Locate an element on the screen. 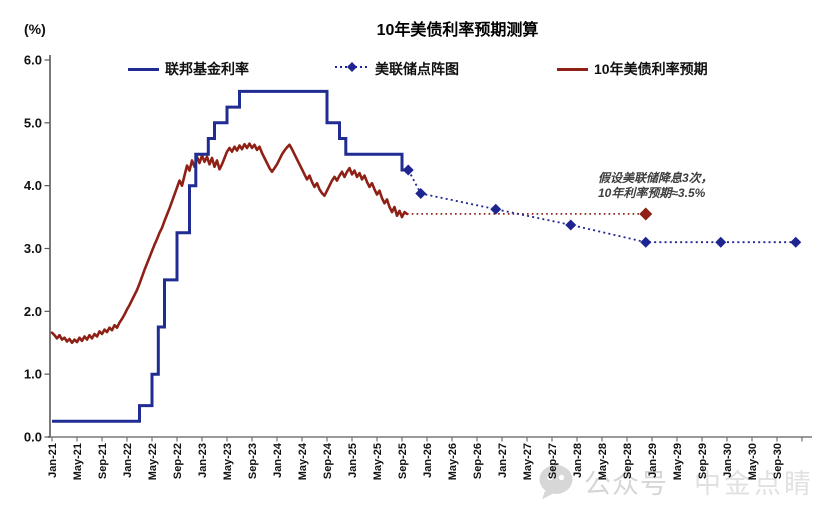 The width and height of the screenshot is (815, 520). y-tick-label: 2.0 is located at coordinates (33, 311).